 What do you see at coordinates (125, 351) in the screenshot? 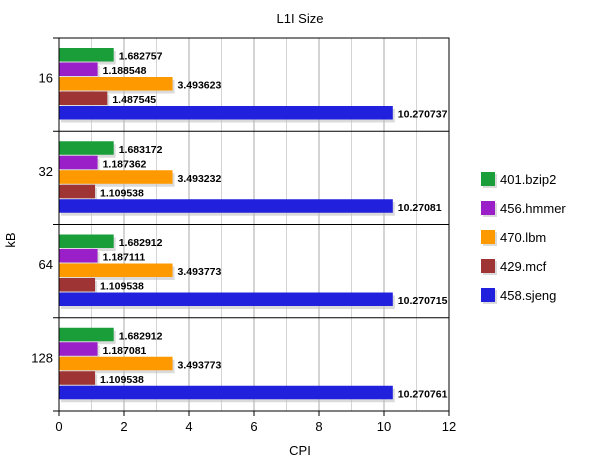
I see `data-label: 1.187081` at bounding box center [125, 351].